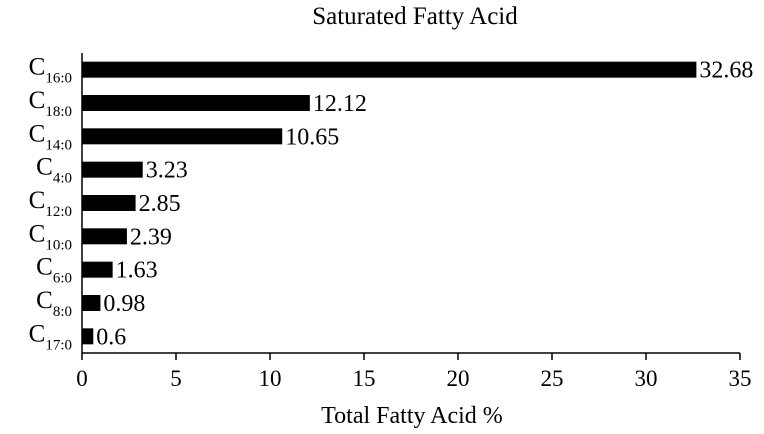 This screenshot has width=764, height=434. I want to click on category-sub-4: 12:0, so click(58, 212).